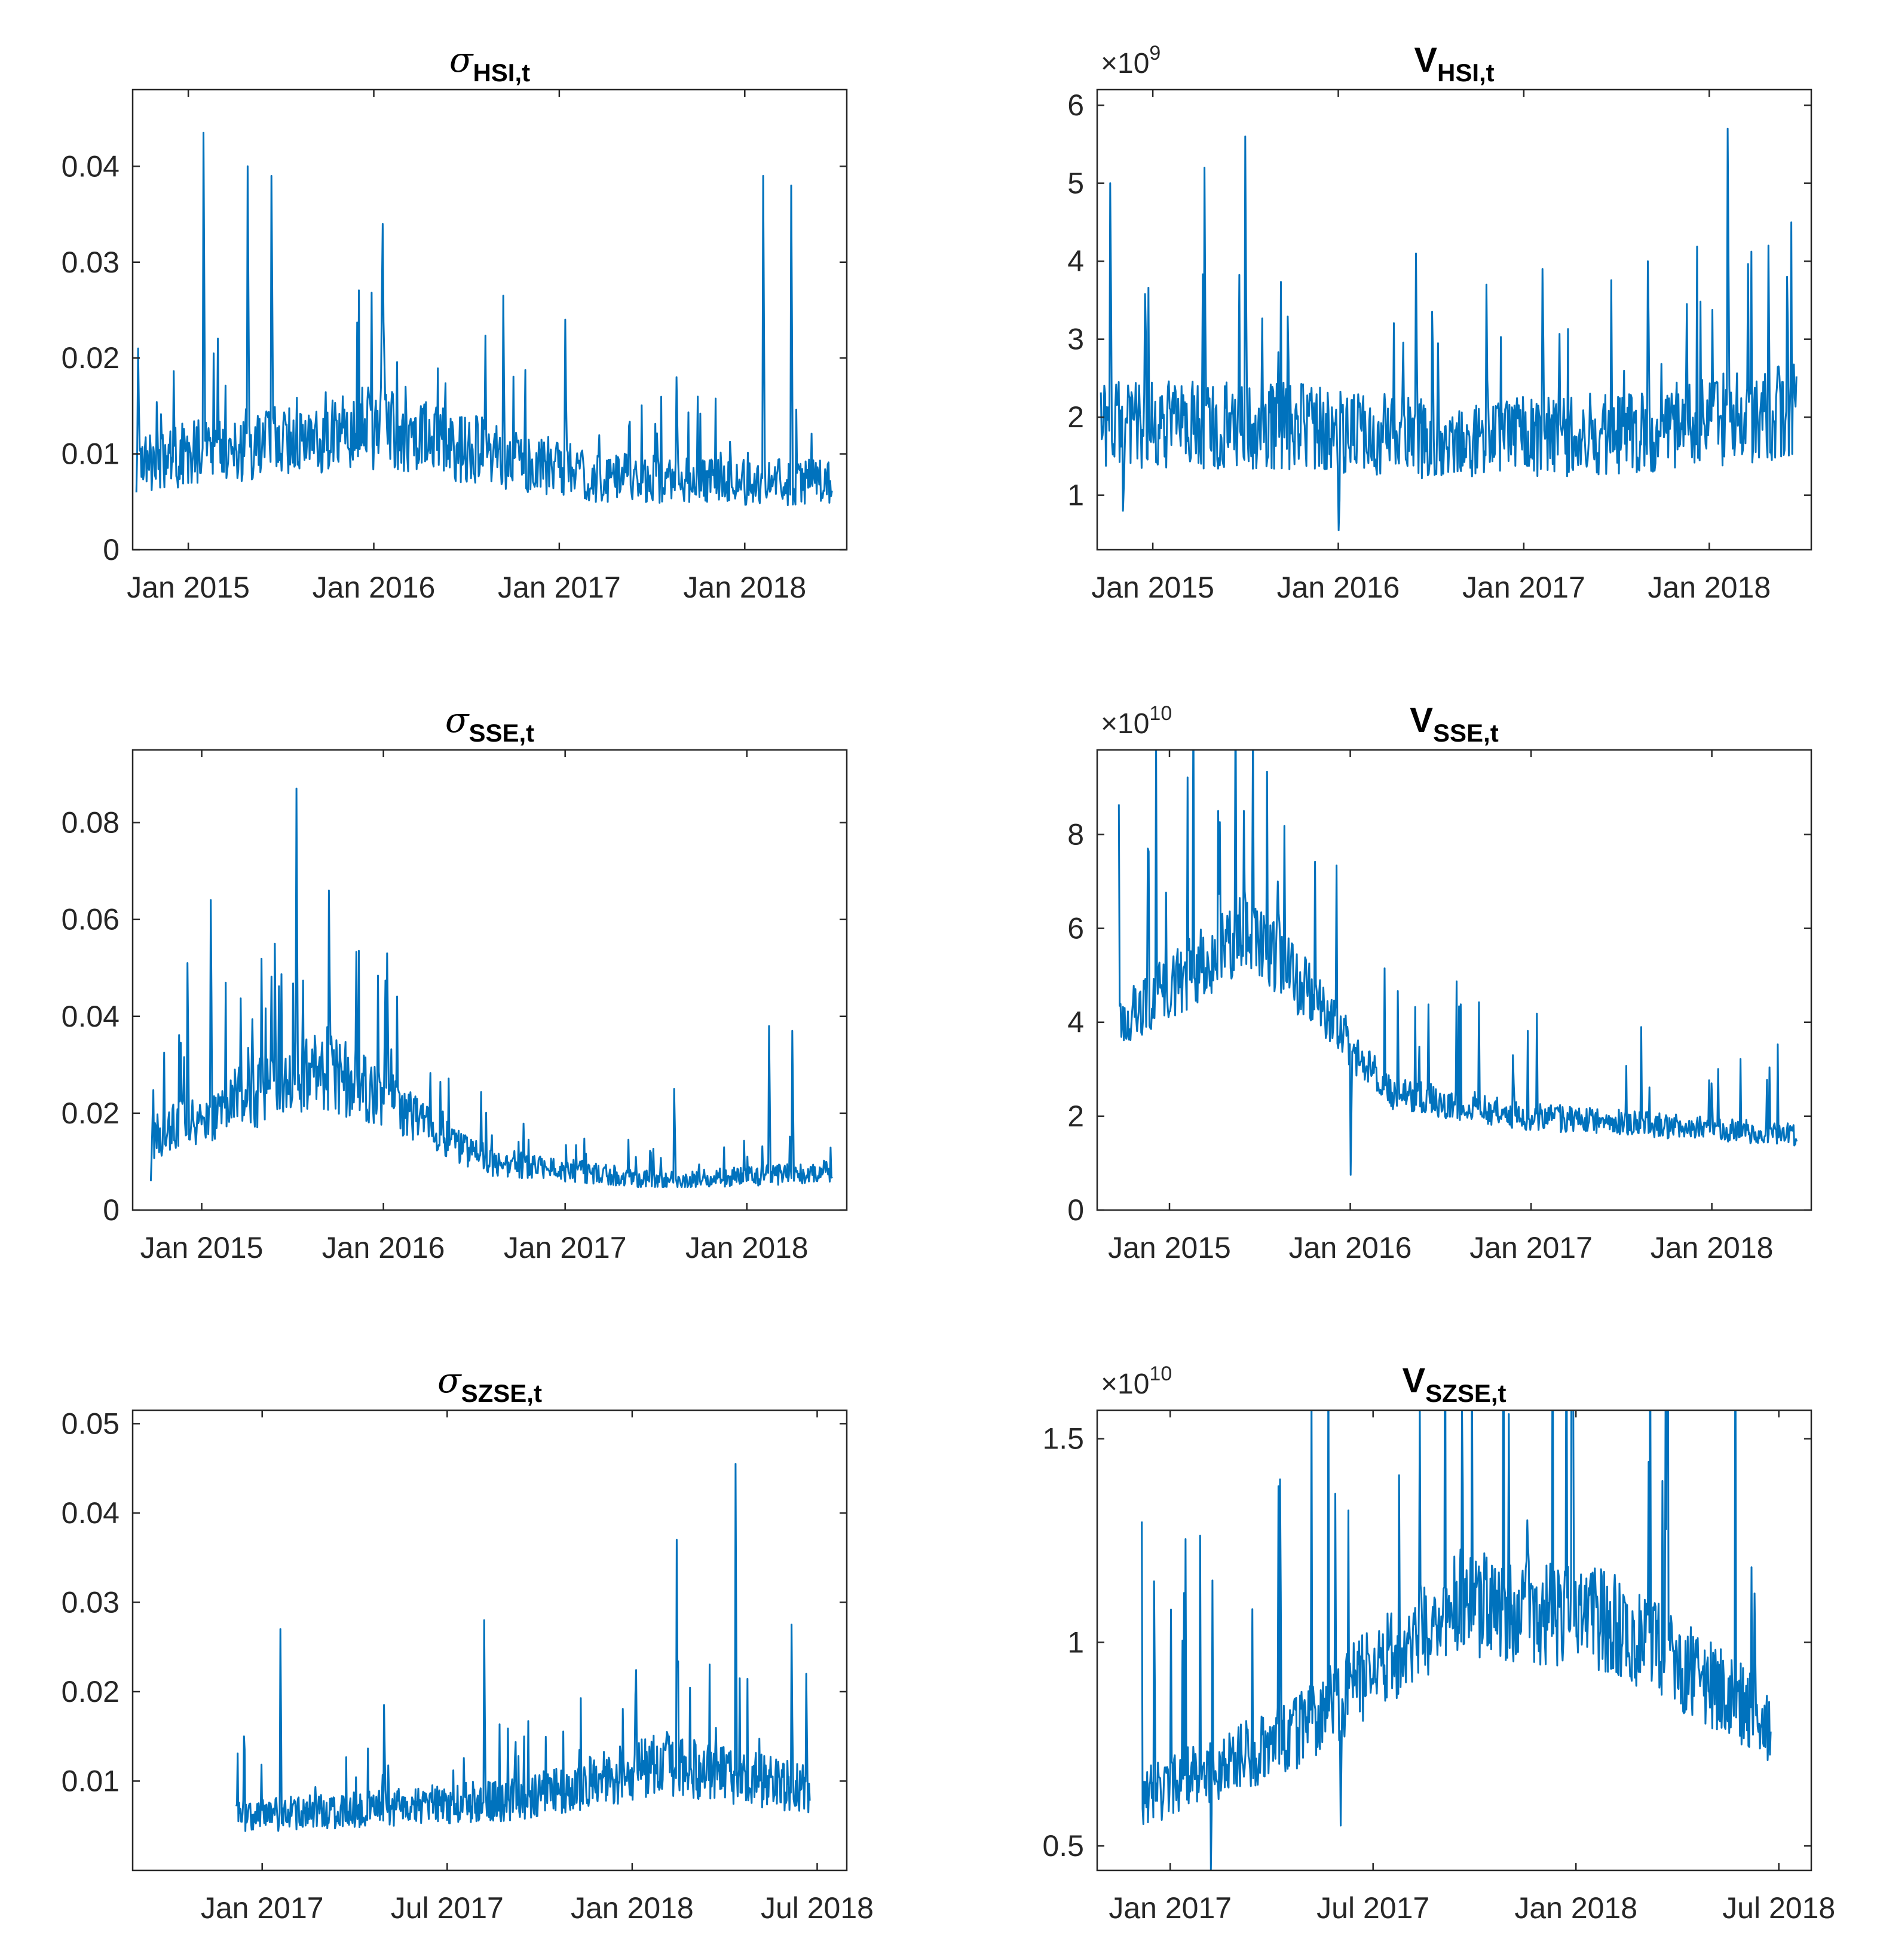  Describe the element at coordinates (1449, 329) in the screenshot. I see `series-line-v_hsi` at that location.